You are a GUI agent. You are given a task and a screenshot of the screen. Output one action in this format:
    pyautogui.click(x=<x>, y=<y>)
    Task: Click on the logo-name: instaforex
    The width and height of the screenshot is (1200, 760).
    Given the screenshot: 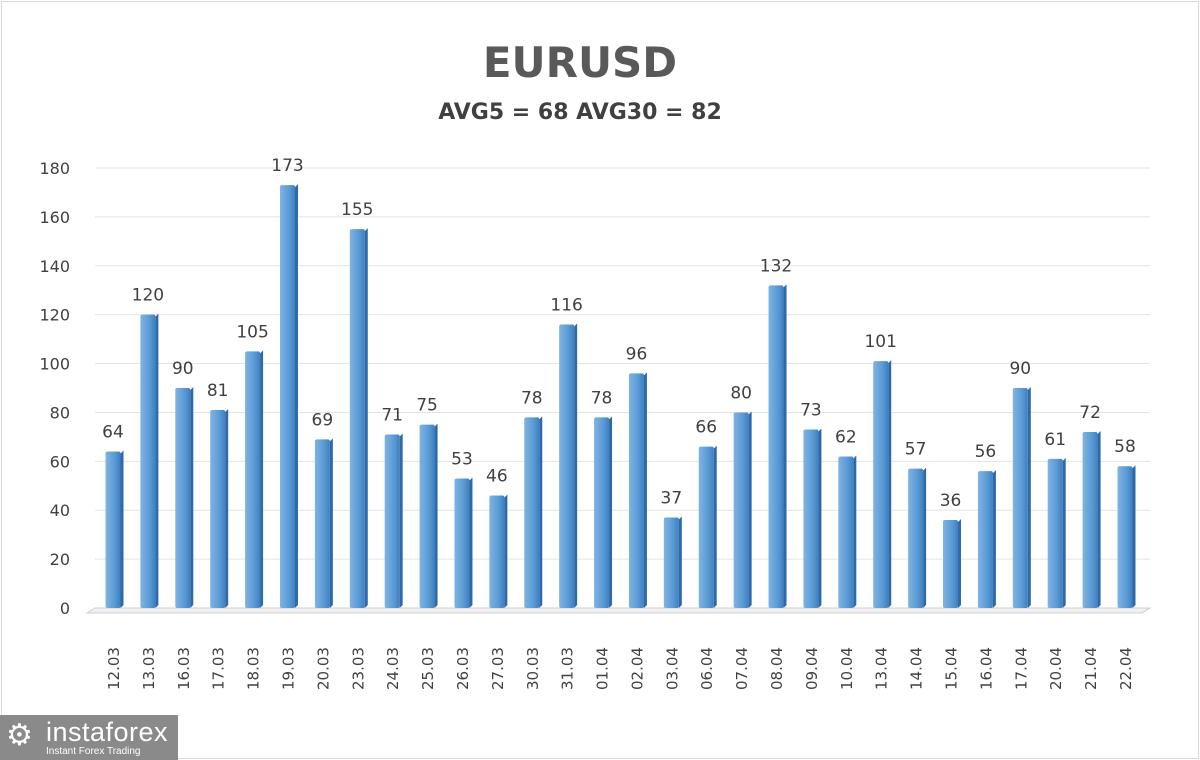 What is the action you would take?
    pyautogui.click(x=107, y=732)
    